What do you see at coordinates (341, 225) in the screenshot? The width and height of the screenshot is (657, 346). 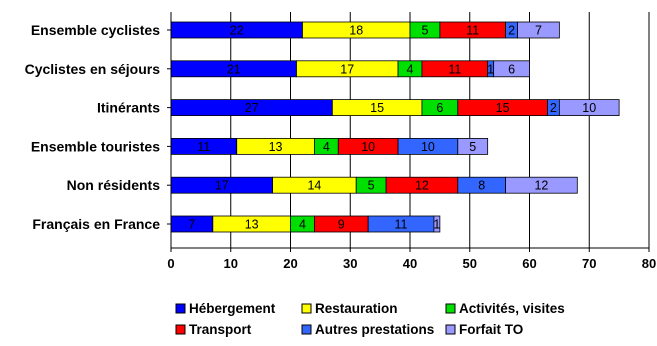 I see `bar-value-label: 9` at bounding box center [341, 225].